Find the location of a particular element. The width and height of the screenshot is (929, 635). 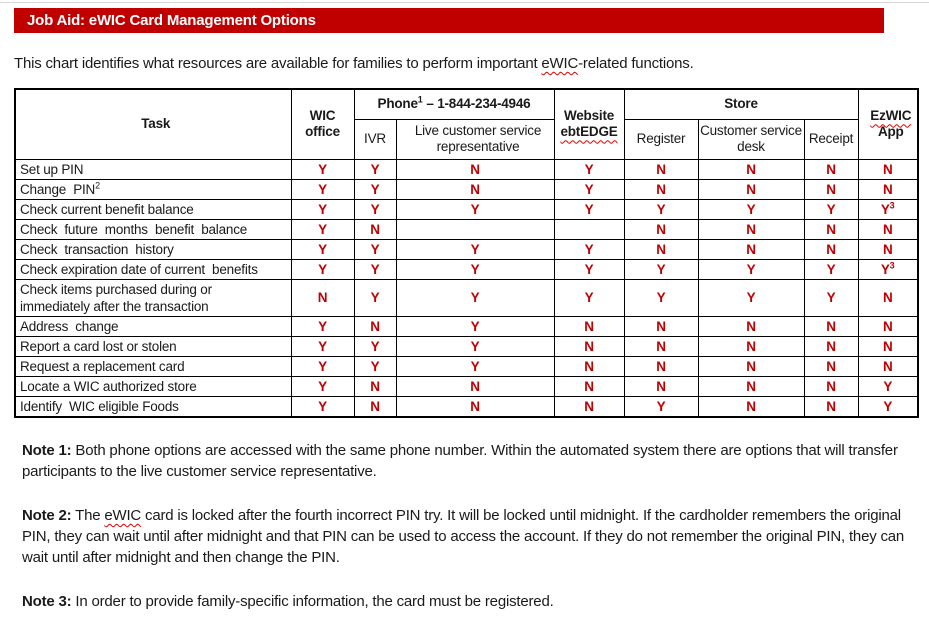

task-cell: Check transaction history is located at coordinates (153, 249).